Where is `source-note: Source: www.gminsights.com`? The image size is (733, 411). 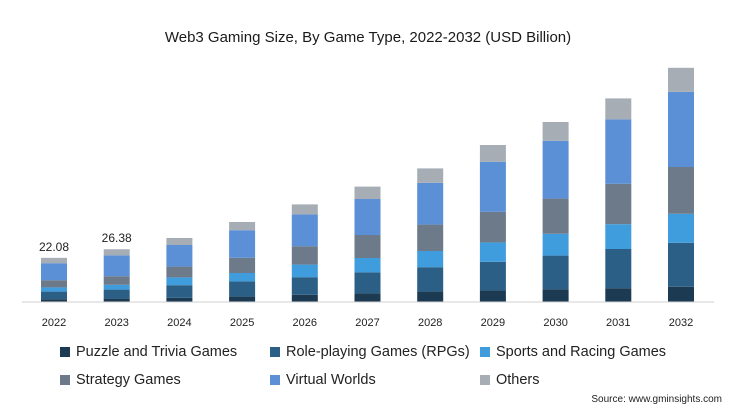 source-note: Source: www.gminsights.com is located at coordinates (656, 399).